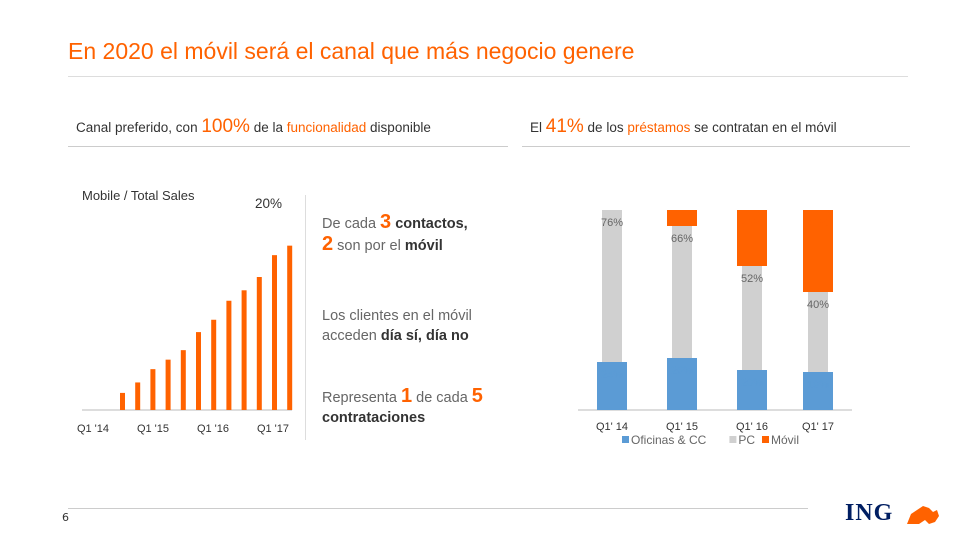  I want to click on stat-contacts: De cada 3 contactos, 2 son por el móvil, so click(395, 233).